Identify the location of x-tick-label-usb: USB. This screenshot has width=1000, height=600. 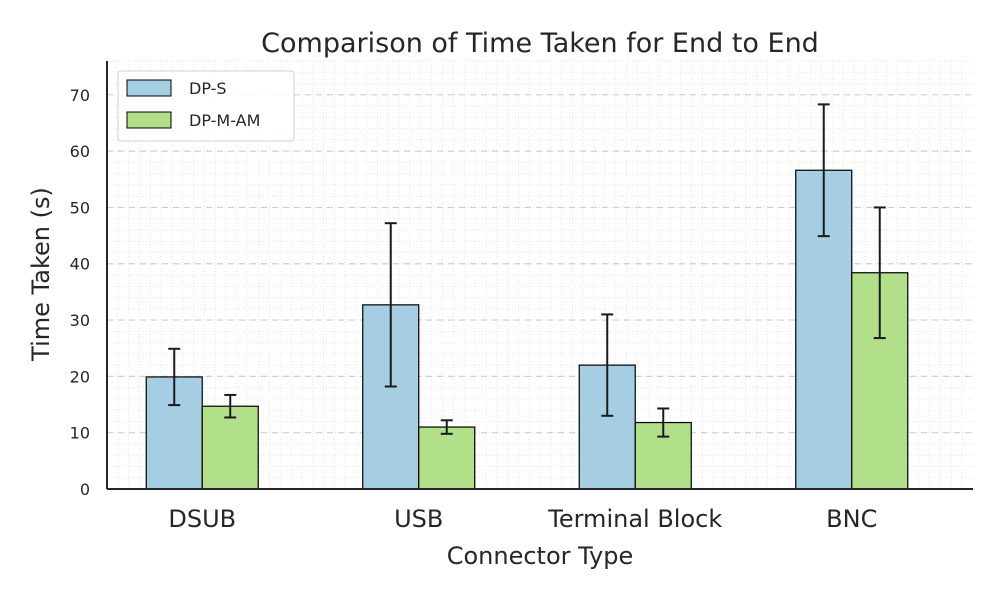
(418, 519).